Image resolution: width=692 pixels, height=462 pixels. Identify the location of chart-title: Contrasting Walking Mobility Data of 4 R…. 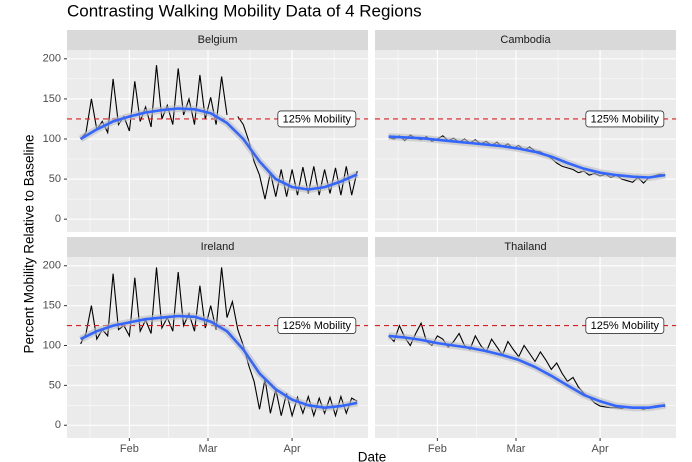
(244, 10).